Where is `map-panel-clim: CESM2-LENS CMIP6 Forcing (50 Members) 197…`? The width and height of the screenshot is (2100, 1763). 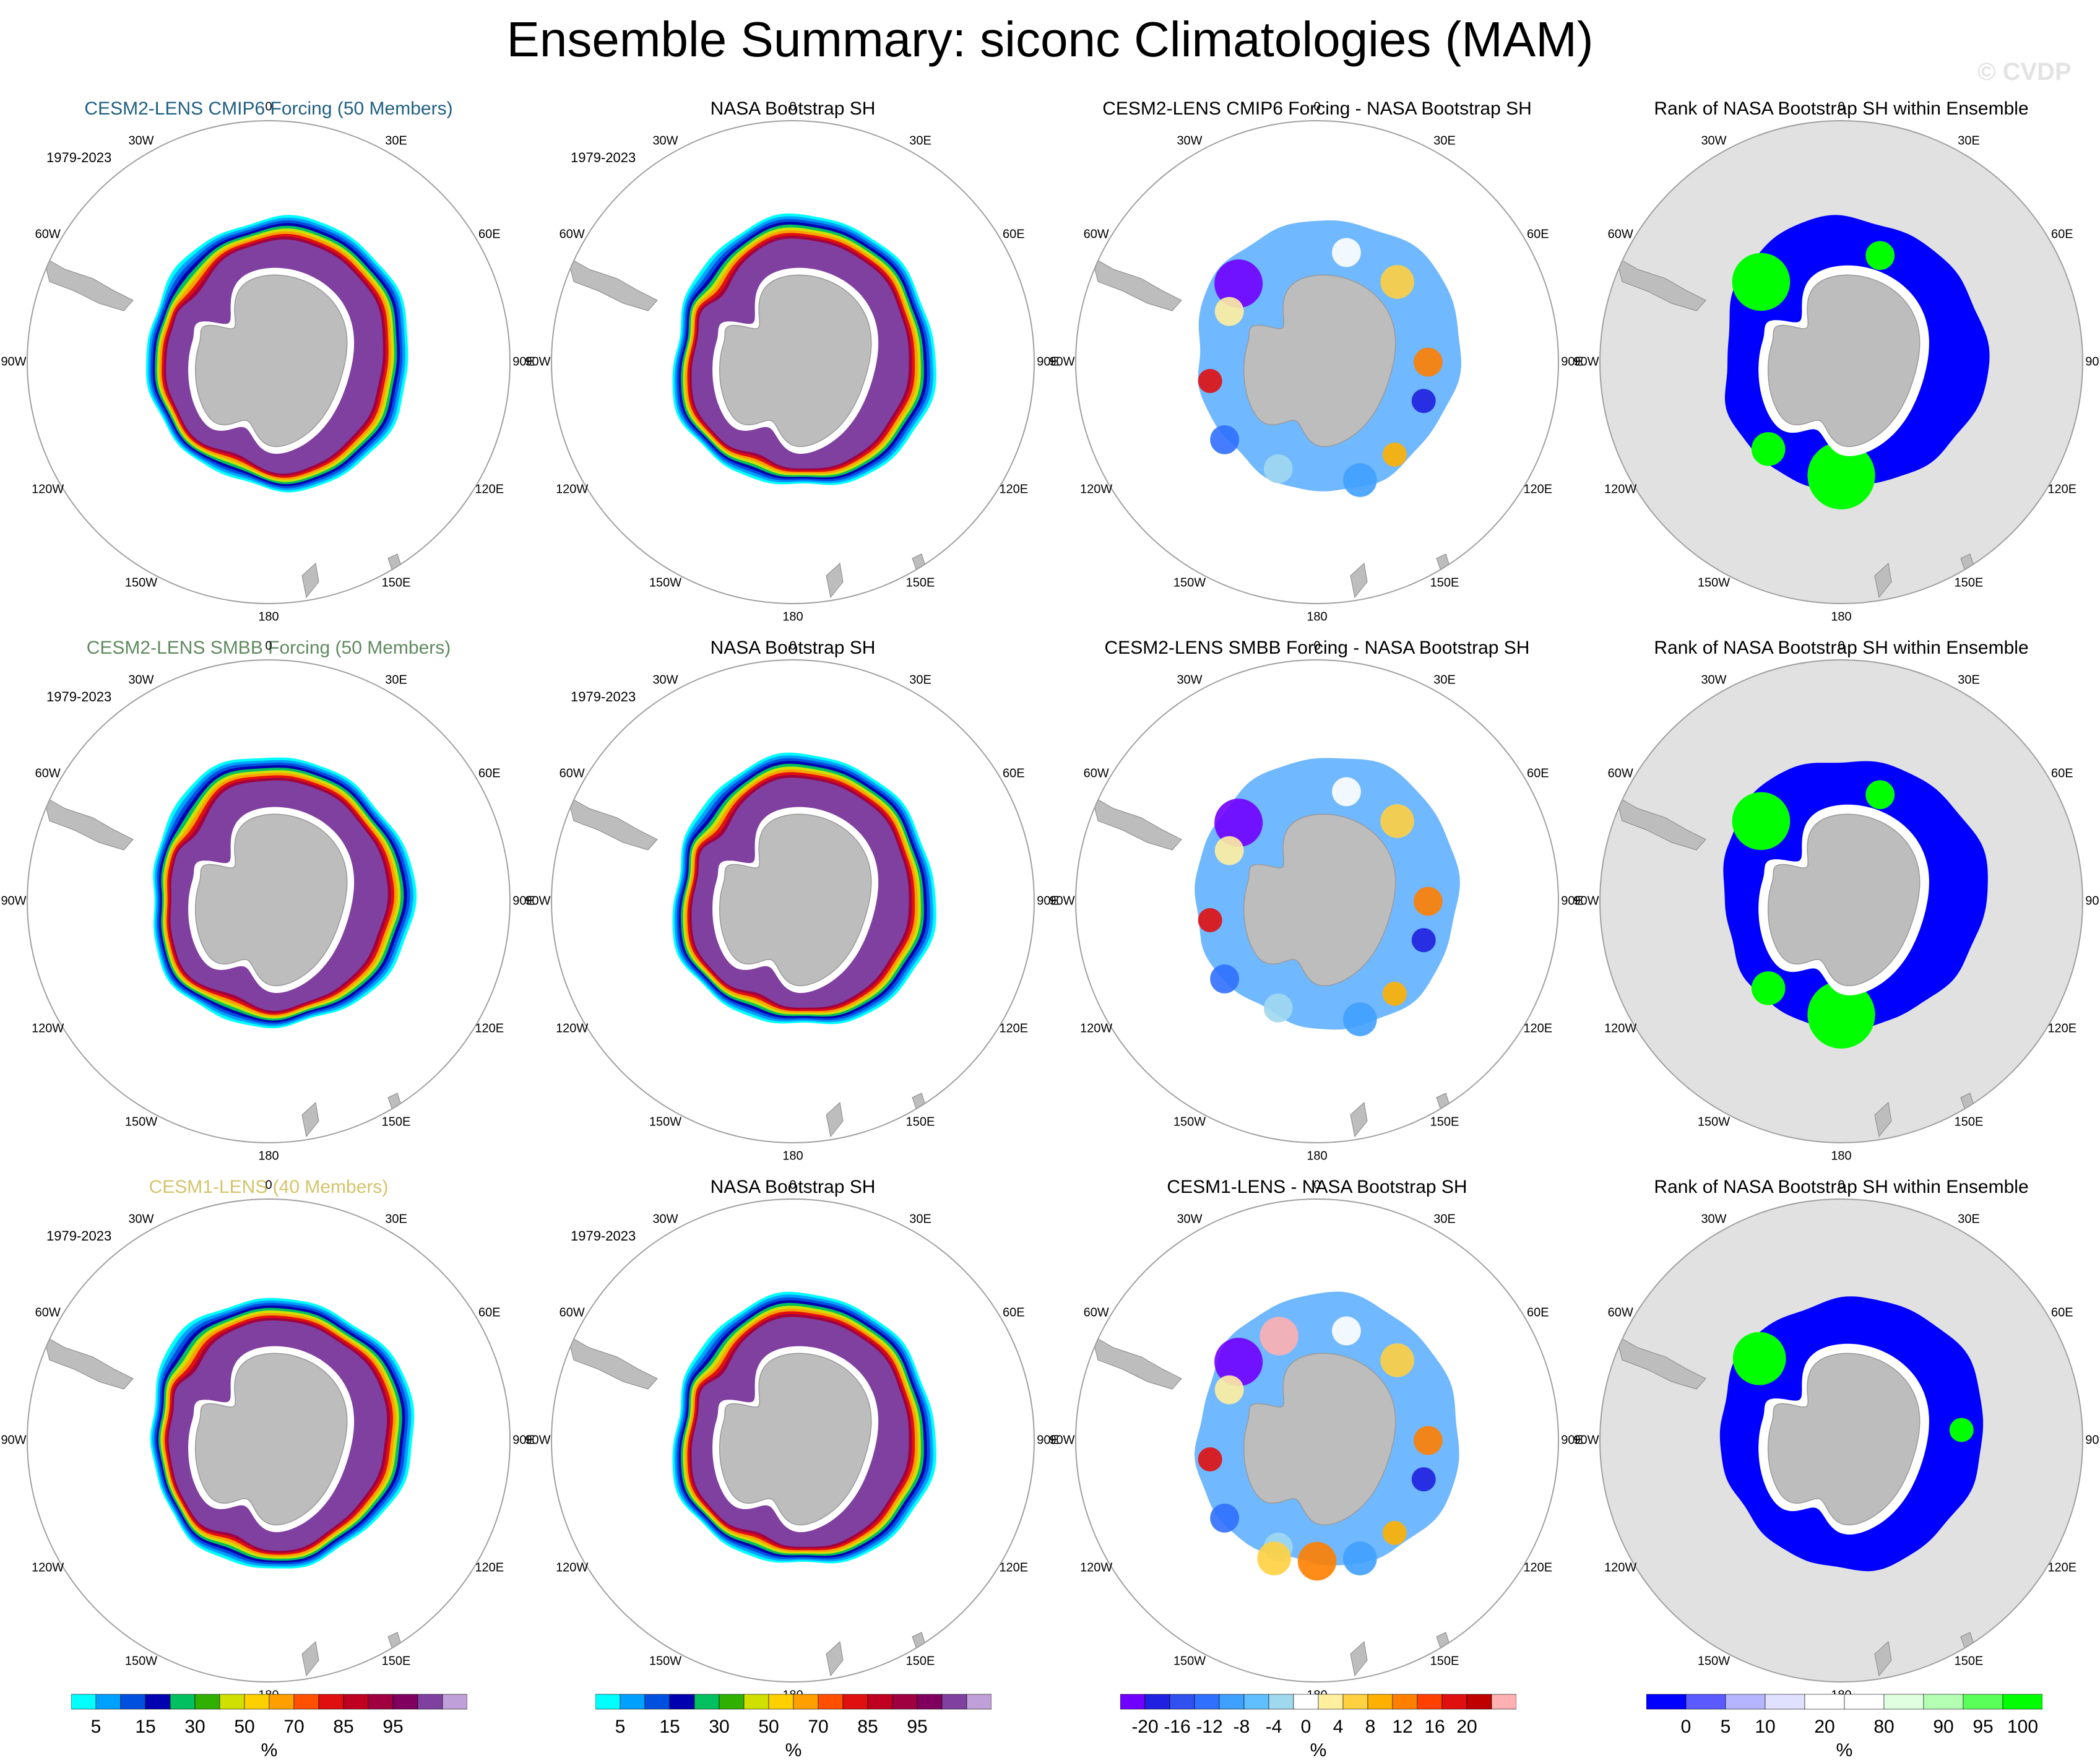
map-panel-clim: CESM2-LENS CMIP6 Forcing (50 Members) 197… is located at coordinates (267, 362).